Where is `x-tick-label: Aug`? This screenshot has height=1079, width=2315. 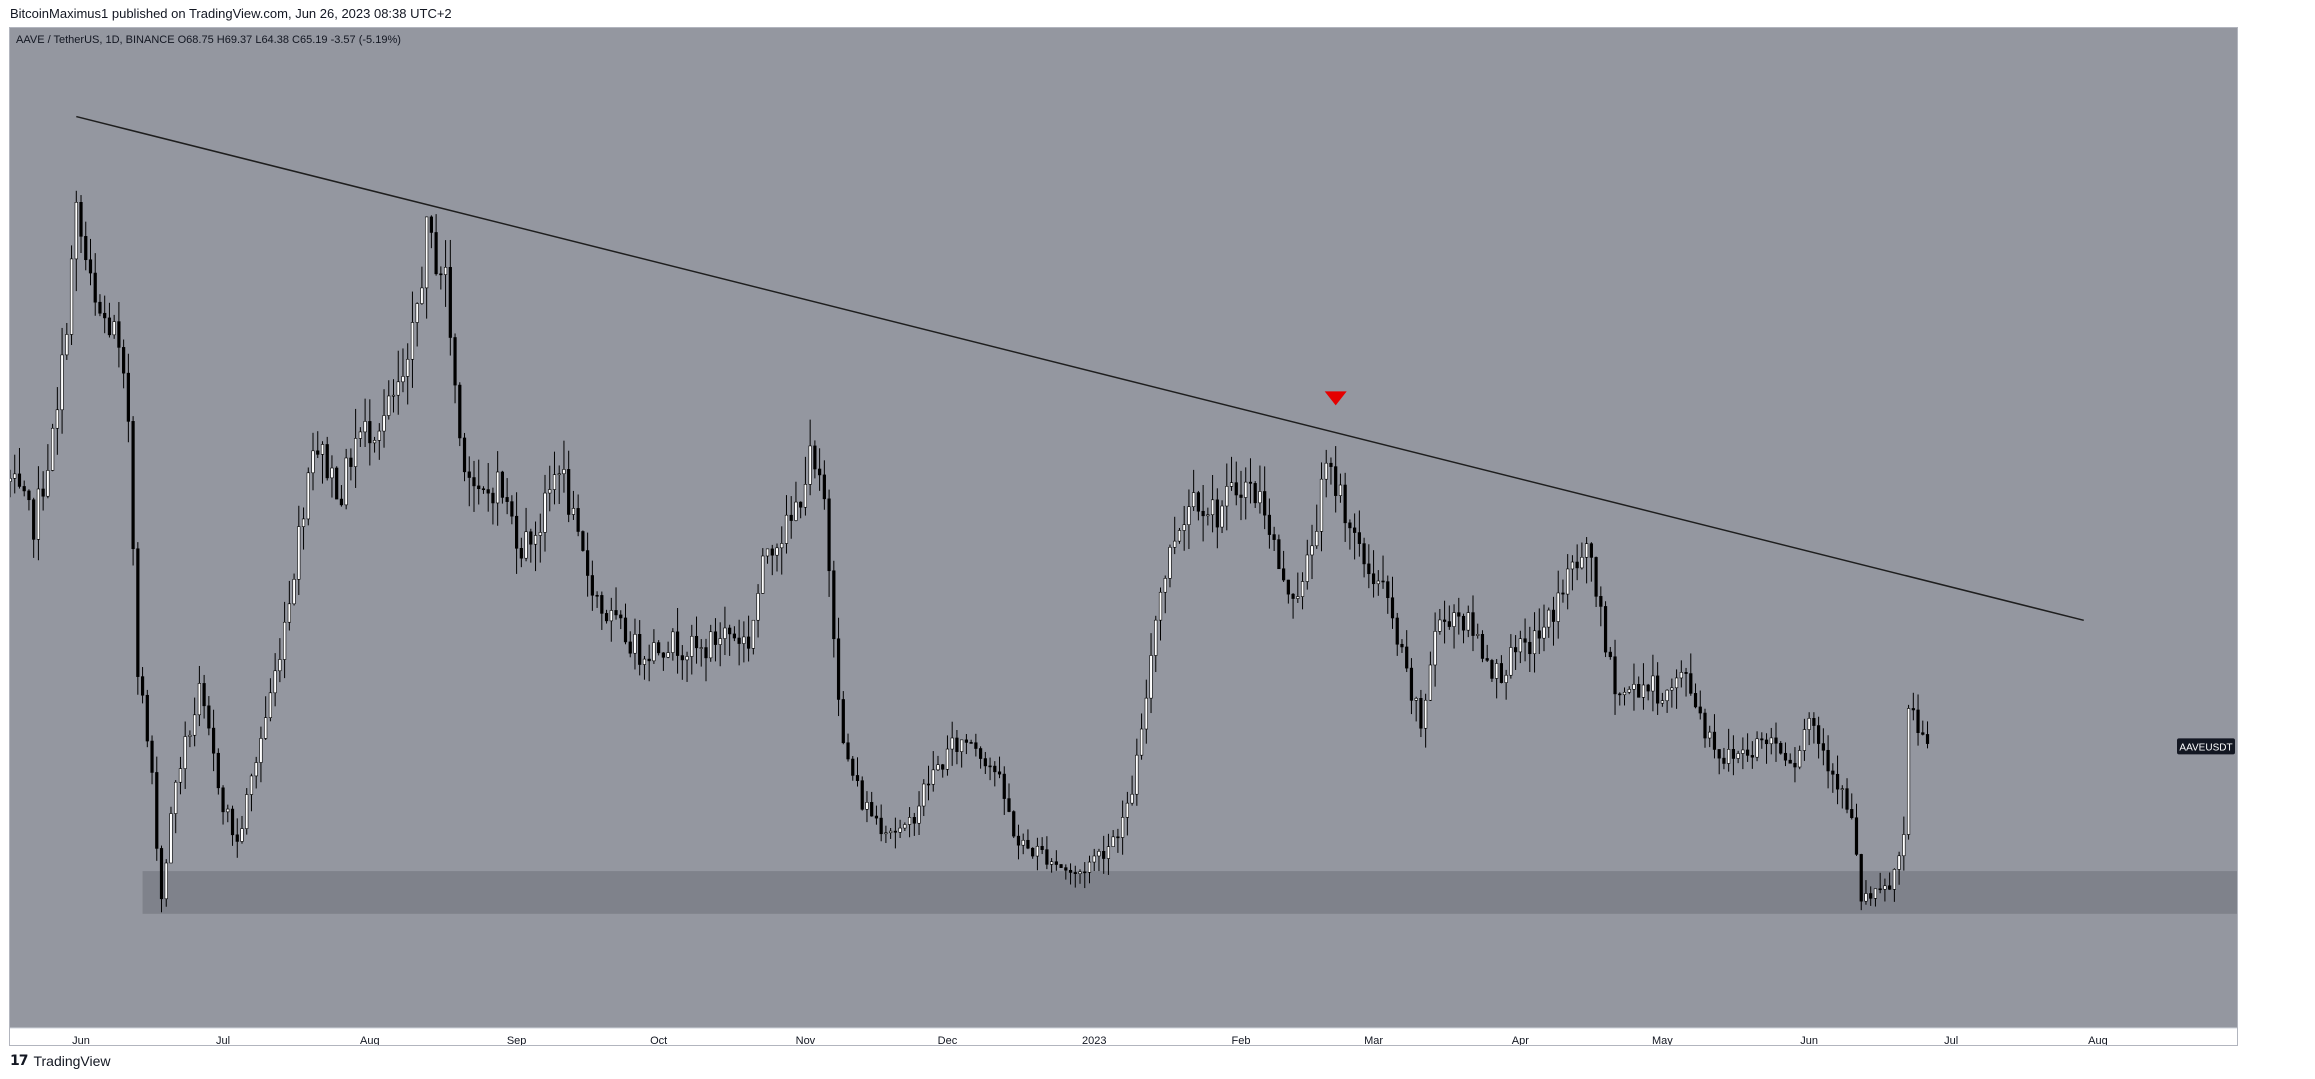 x-tick-label: Aug is located at coordinates (2098, 1040).